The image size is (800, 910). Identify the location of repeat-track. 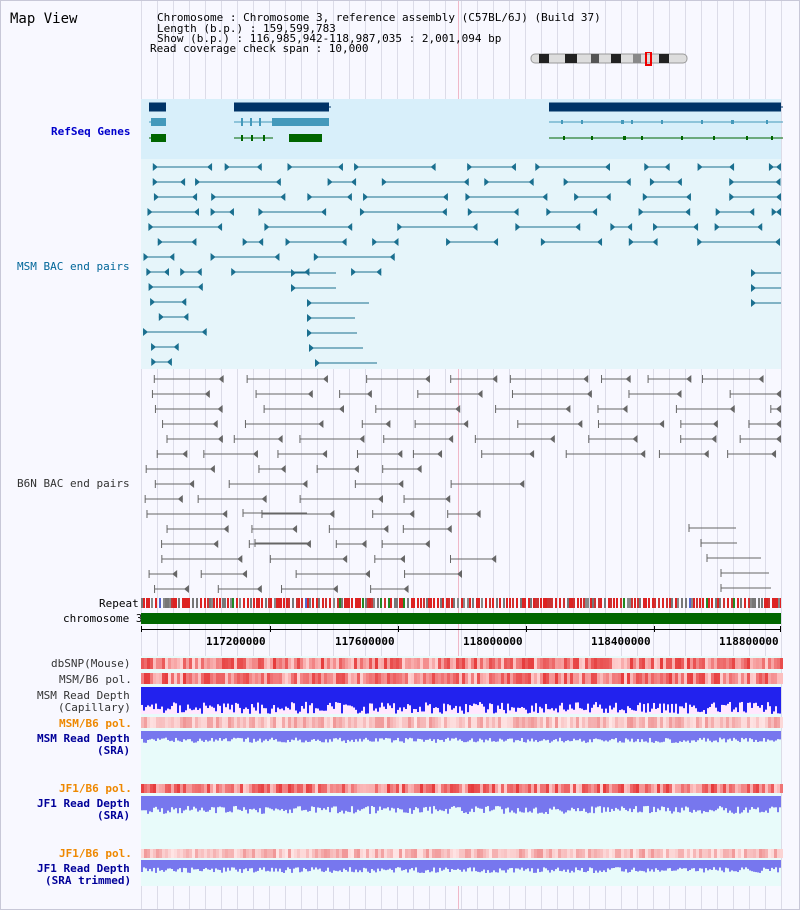
(461, 603).